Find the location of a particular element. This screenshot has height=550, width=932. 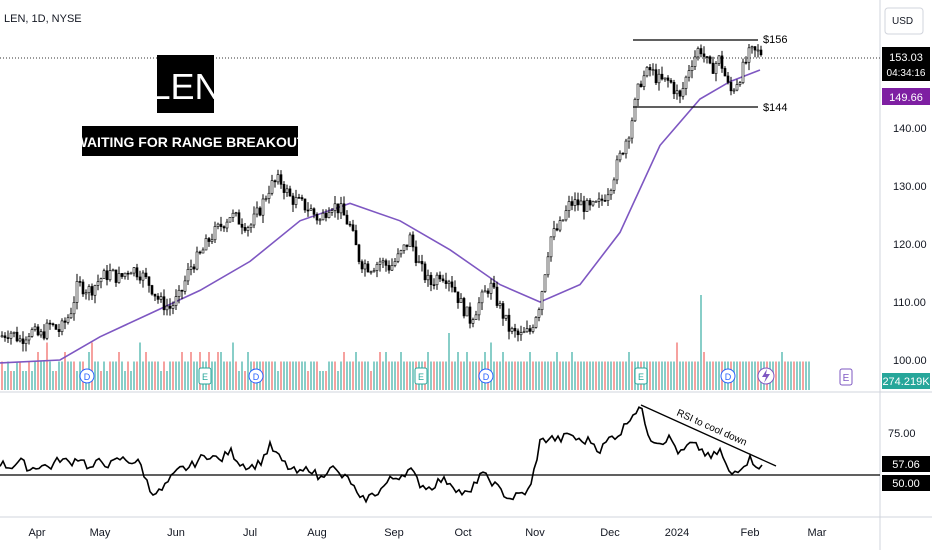

price-axis: 140.00 130.00 120.00 110.00 100.00 is located at coordinates (910, 245).